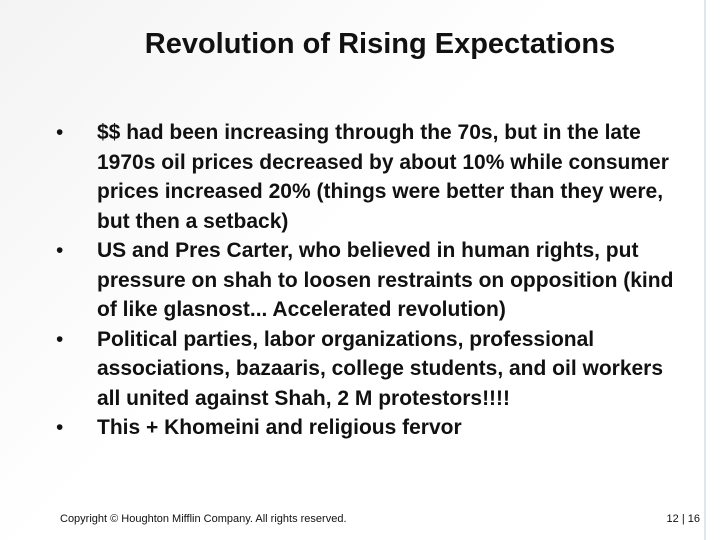 The height and width of the screenshot is (540, 720). What do you see at coordinates (683, 519) in the screenshot?
I see `page-number: 12 | 16` at bounding box center [683, 519].